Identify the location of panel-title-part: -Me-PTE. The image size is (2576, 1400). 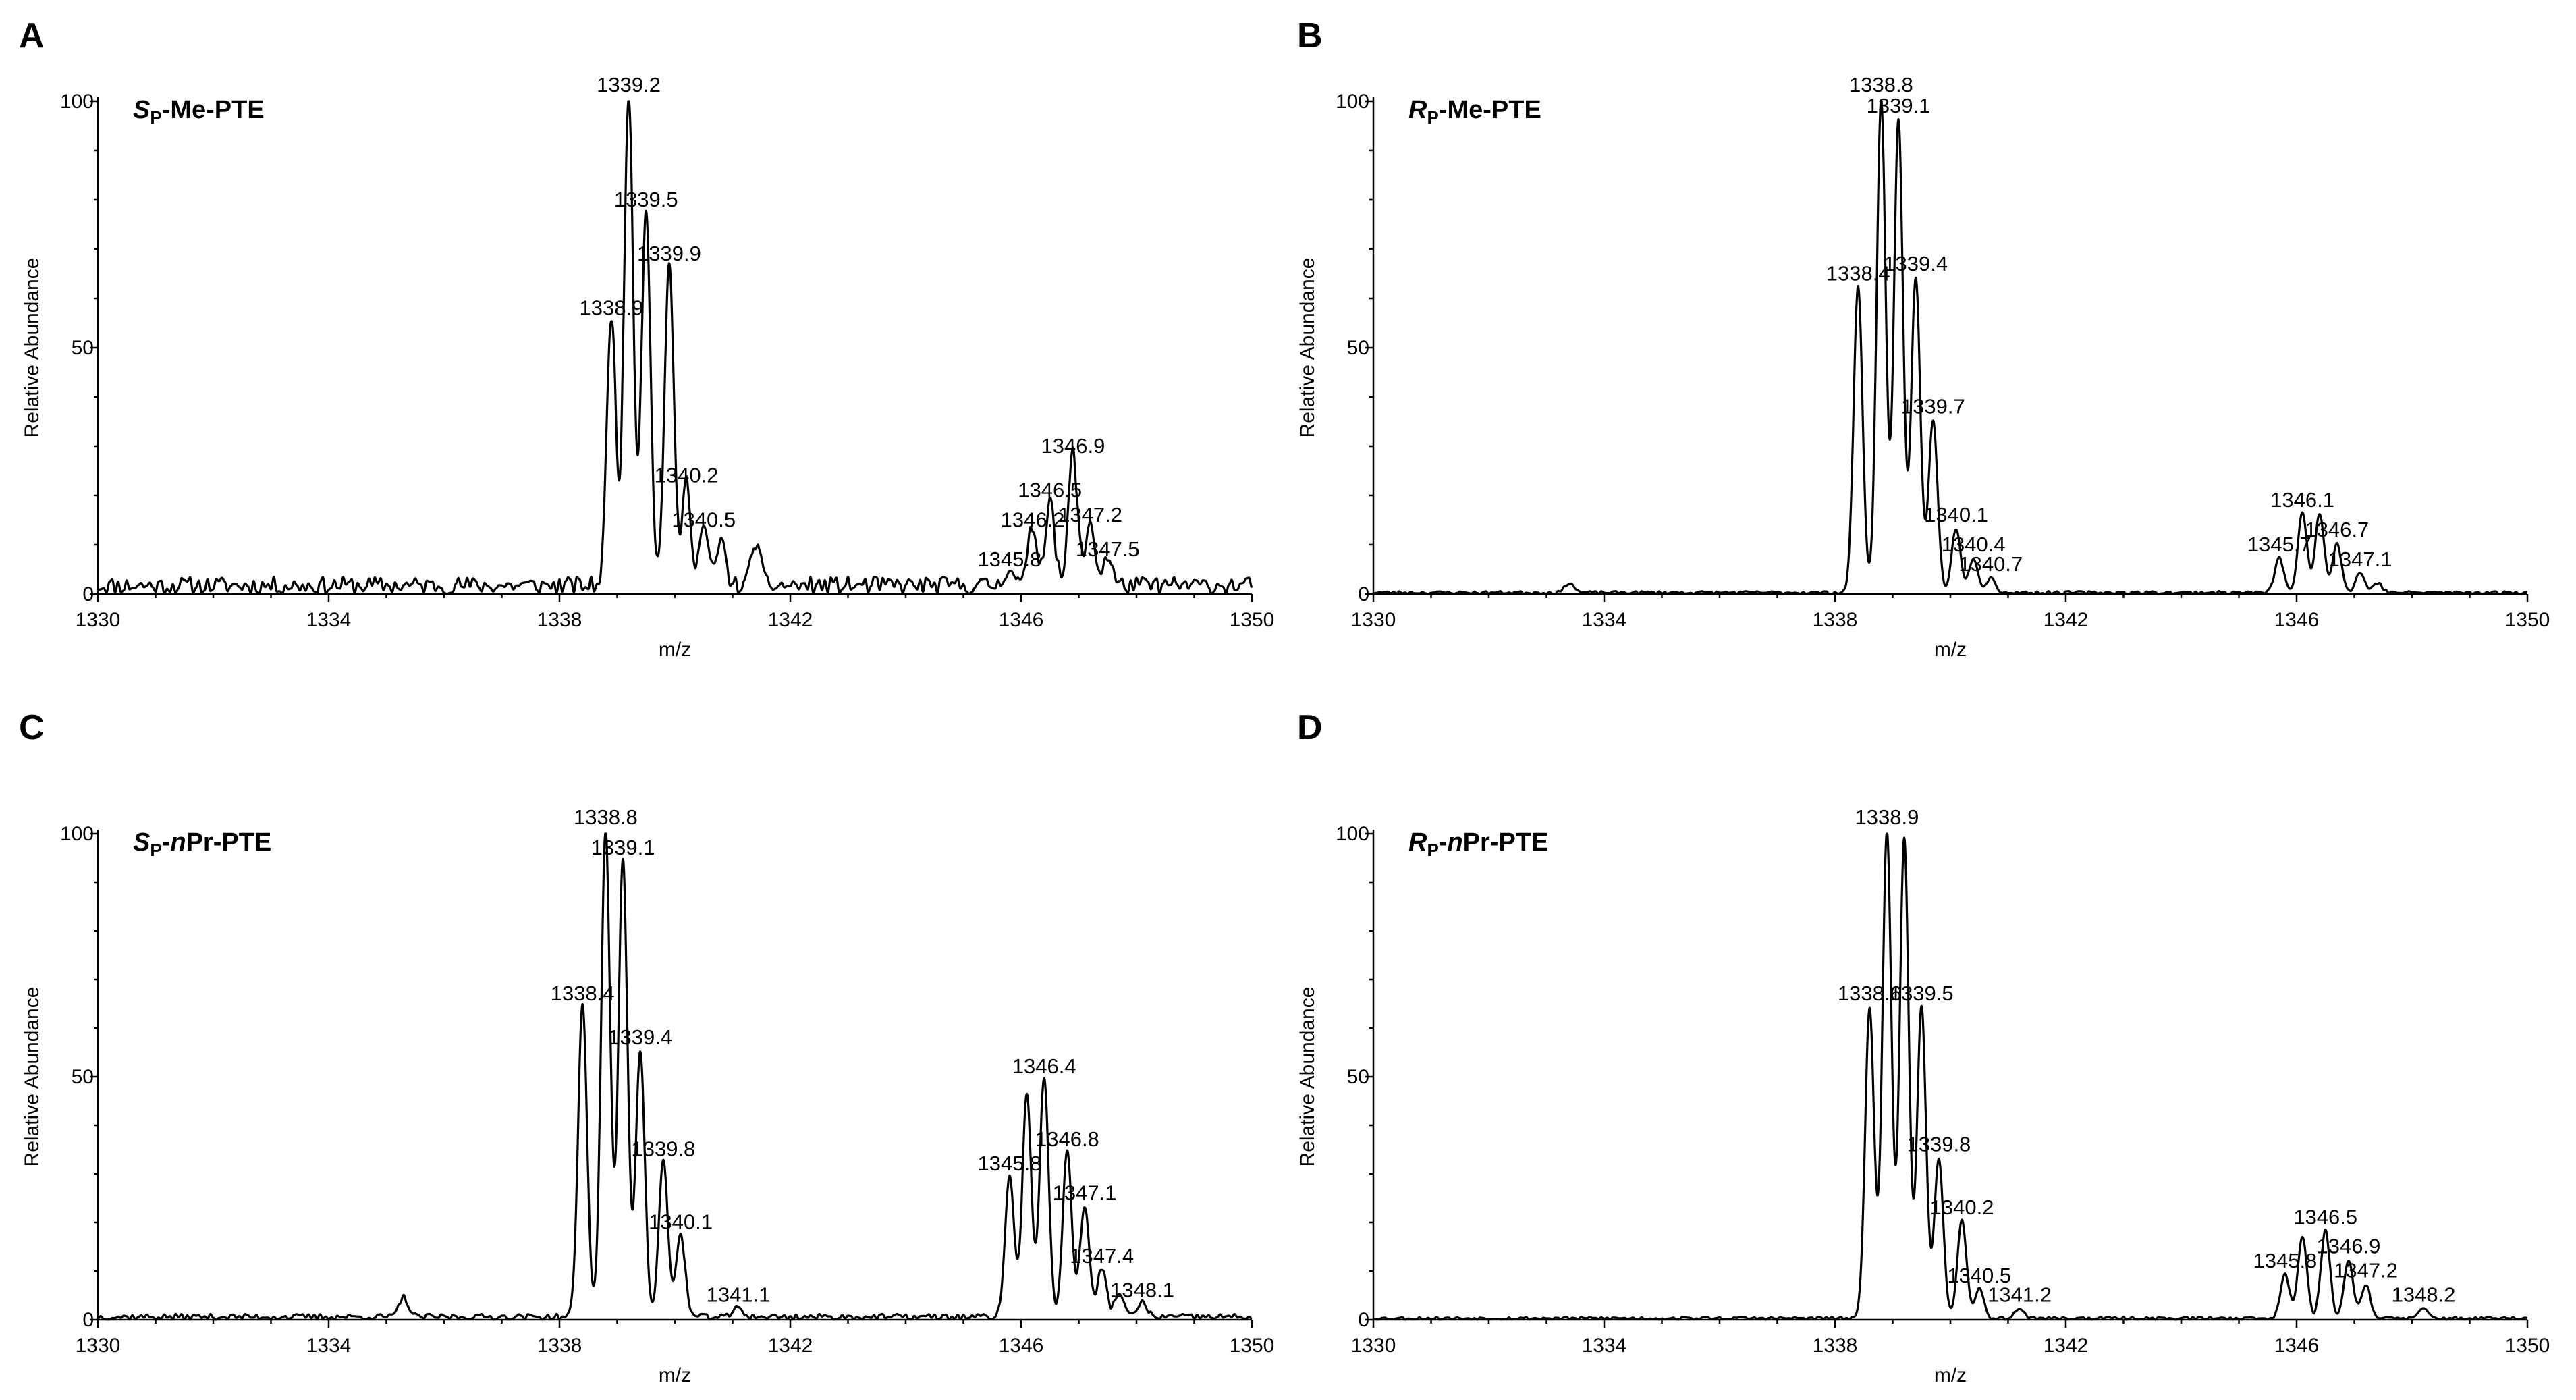
(213, 110).